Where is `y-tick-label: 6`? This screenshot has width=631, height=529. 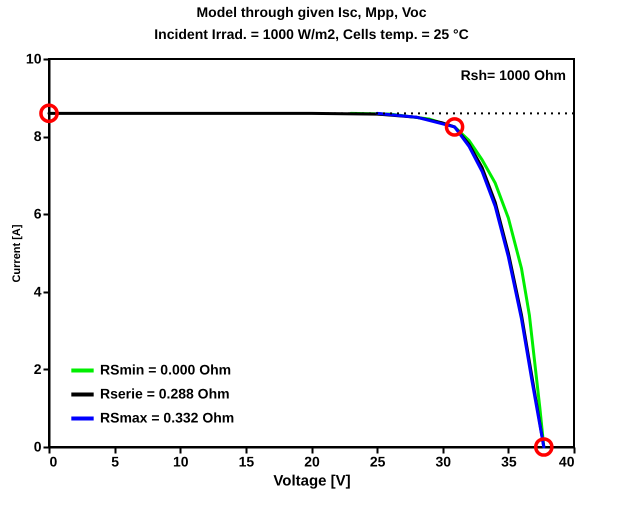
y-tick-label: 6 is located at coordinates (38, 214).